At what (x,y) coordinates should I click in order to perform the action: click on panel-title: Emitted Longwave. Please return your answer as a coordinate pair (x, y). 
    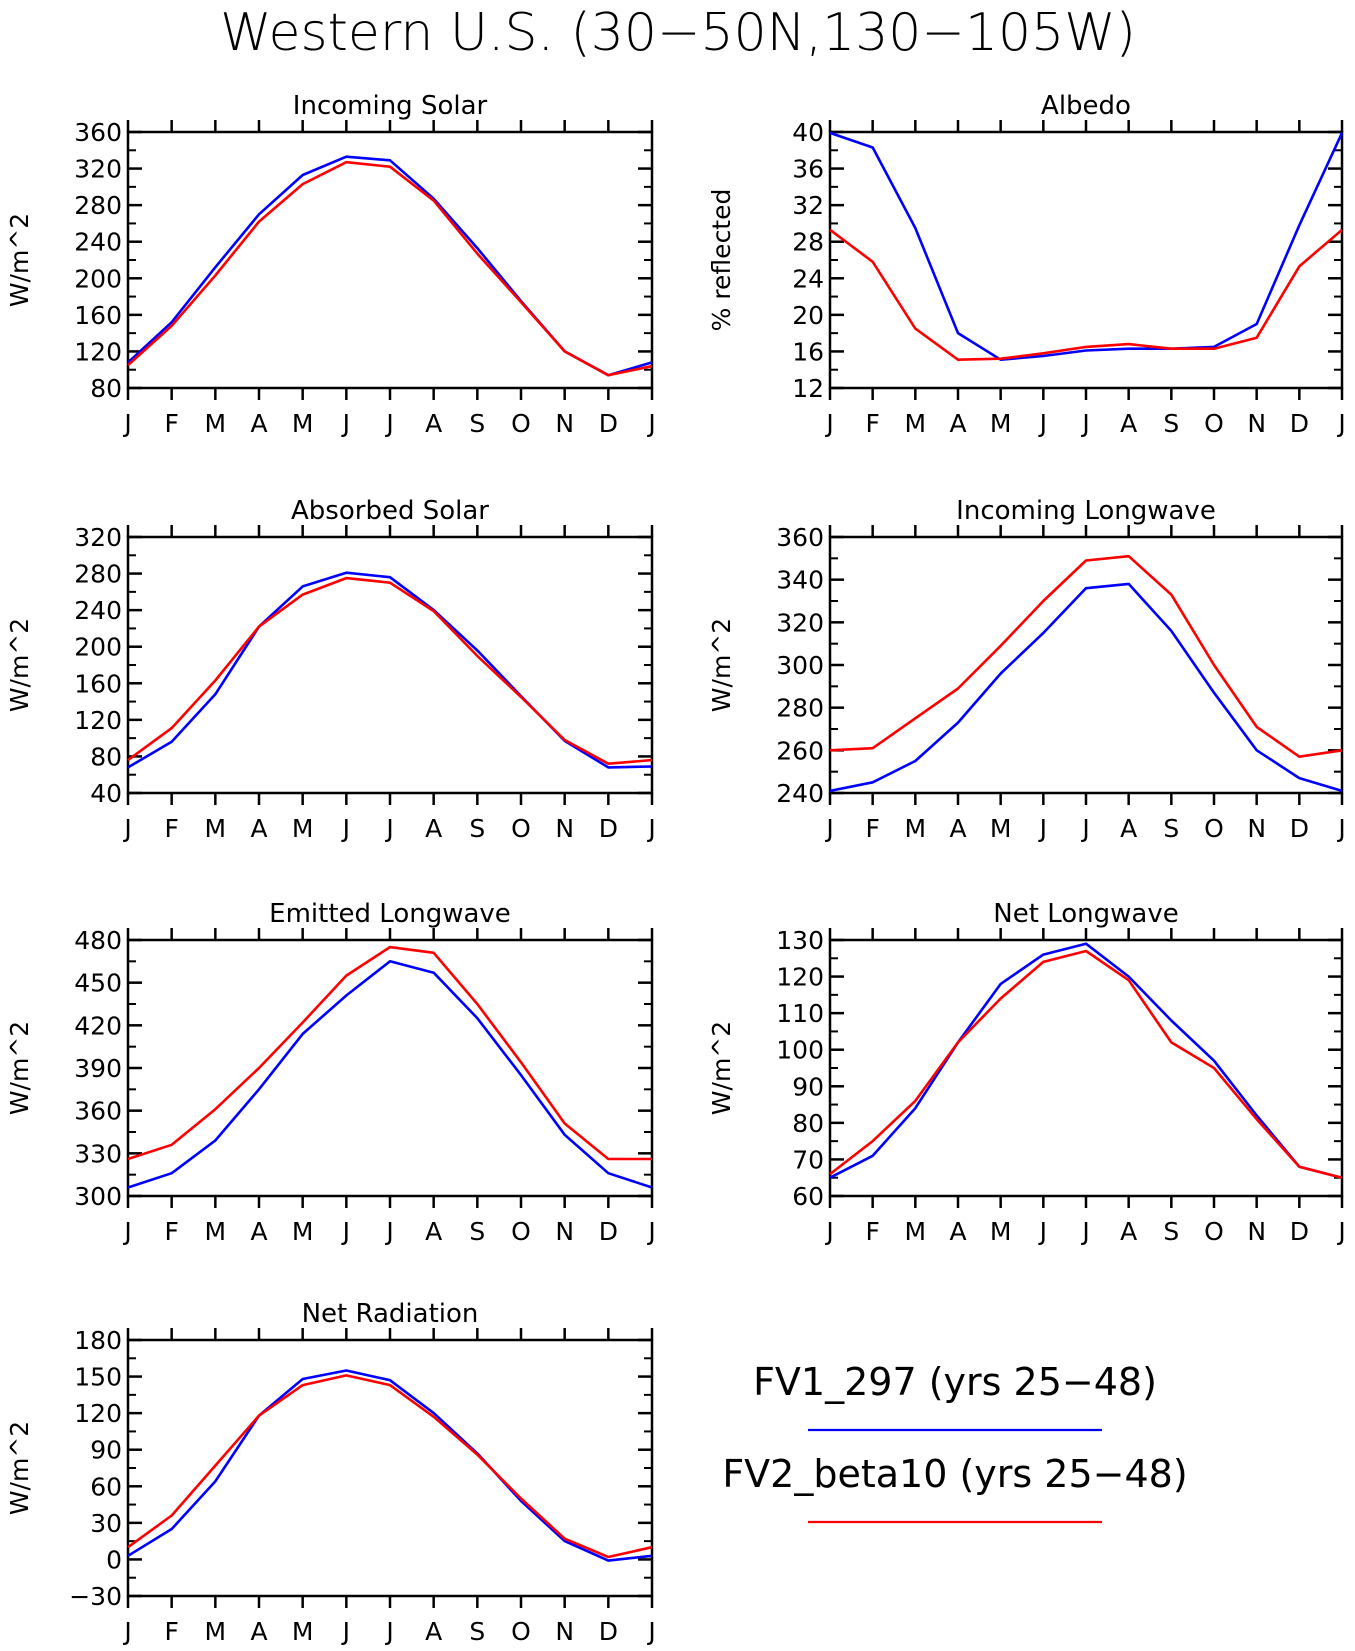
    Looking at the image, I should click on (390, 914).